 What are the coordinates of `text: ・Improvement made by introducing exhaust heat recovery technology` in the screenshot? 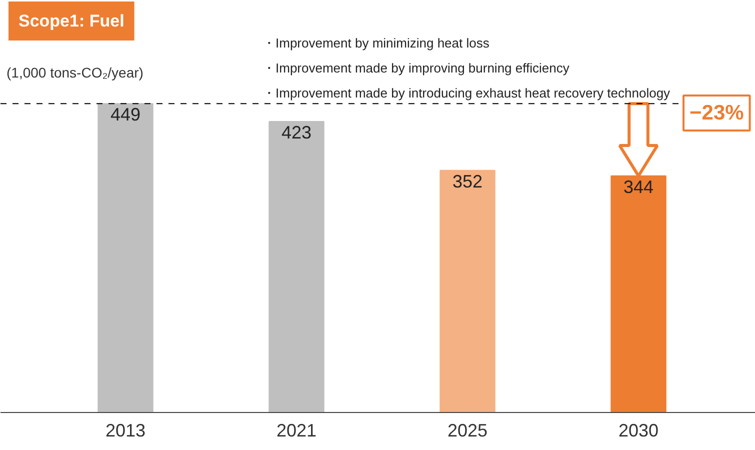 It's located at (466, 93).